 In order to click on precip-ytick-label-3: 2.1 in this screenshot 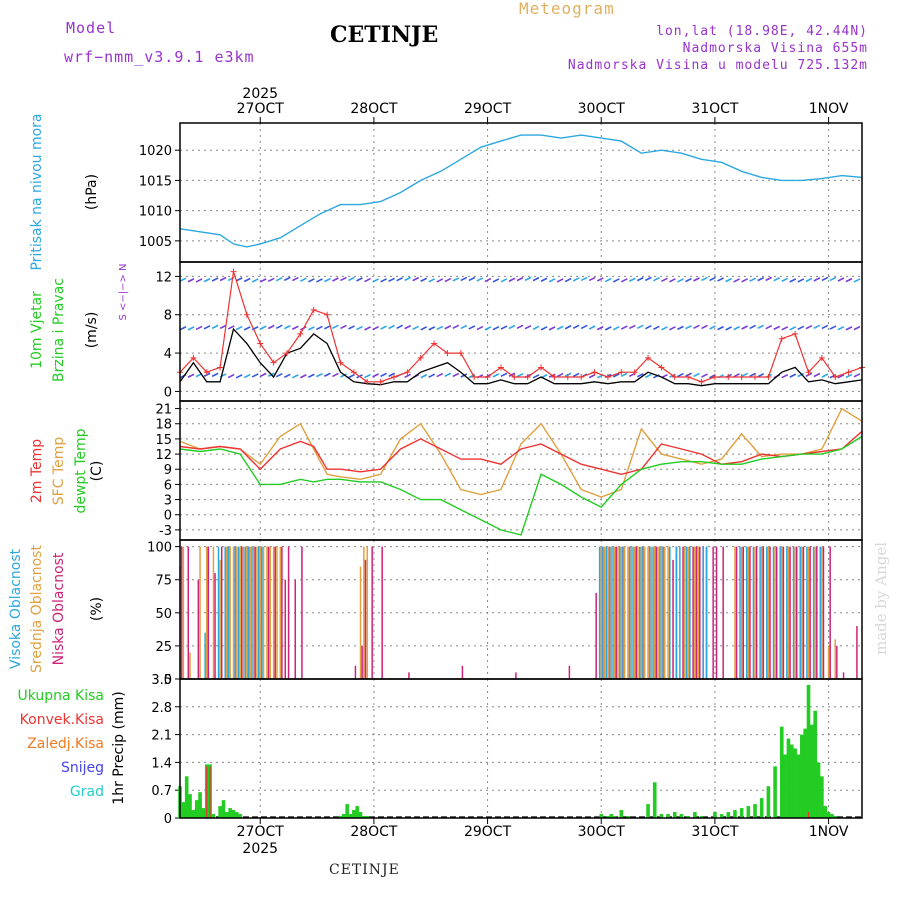, I will do `click(161, 736)`.